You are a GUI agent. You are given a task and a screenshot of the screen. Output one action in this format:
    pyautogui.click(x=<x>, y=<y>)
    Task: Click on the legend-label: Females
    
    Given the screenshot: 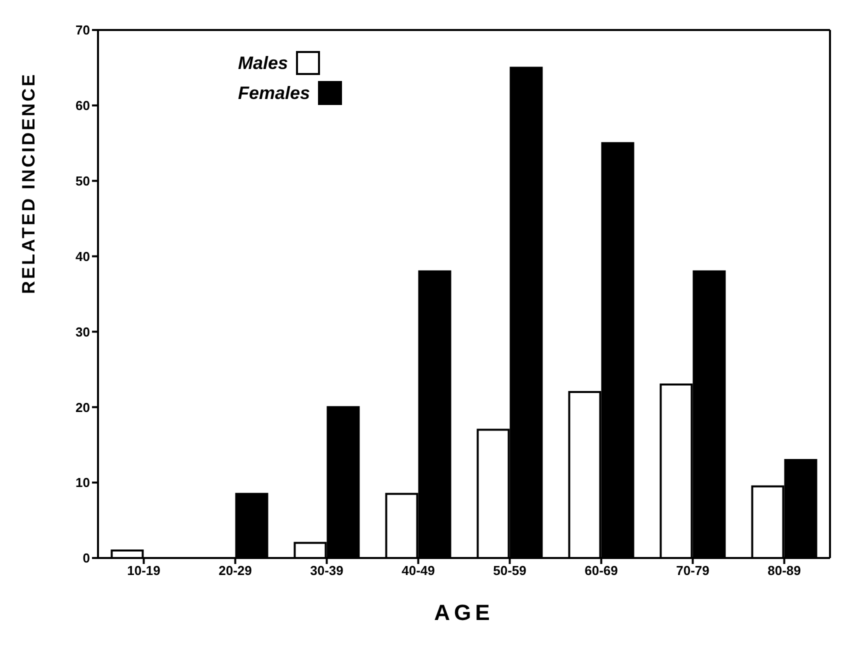 What is the action you would take?
    pyautogui.click(x=274, y=93)
    